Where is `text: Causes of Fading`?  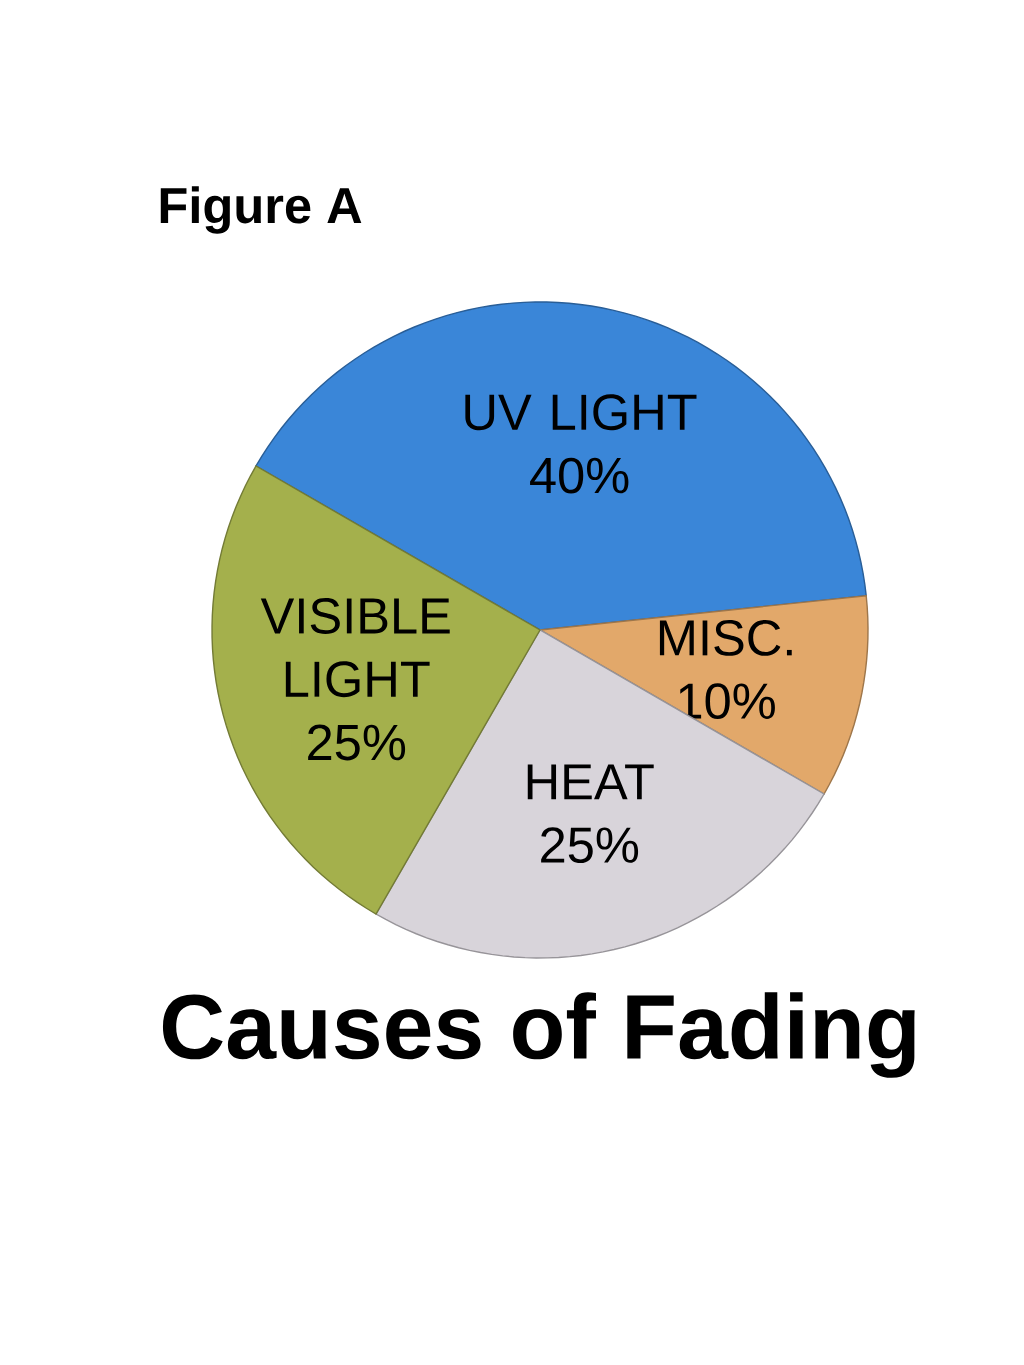 text: Causes of Fading is located at coordinates (538, 1035).